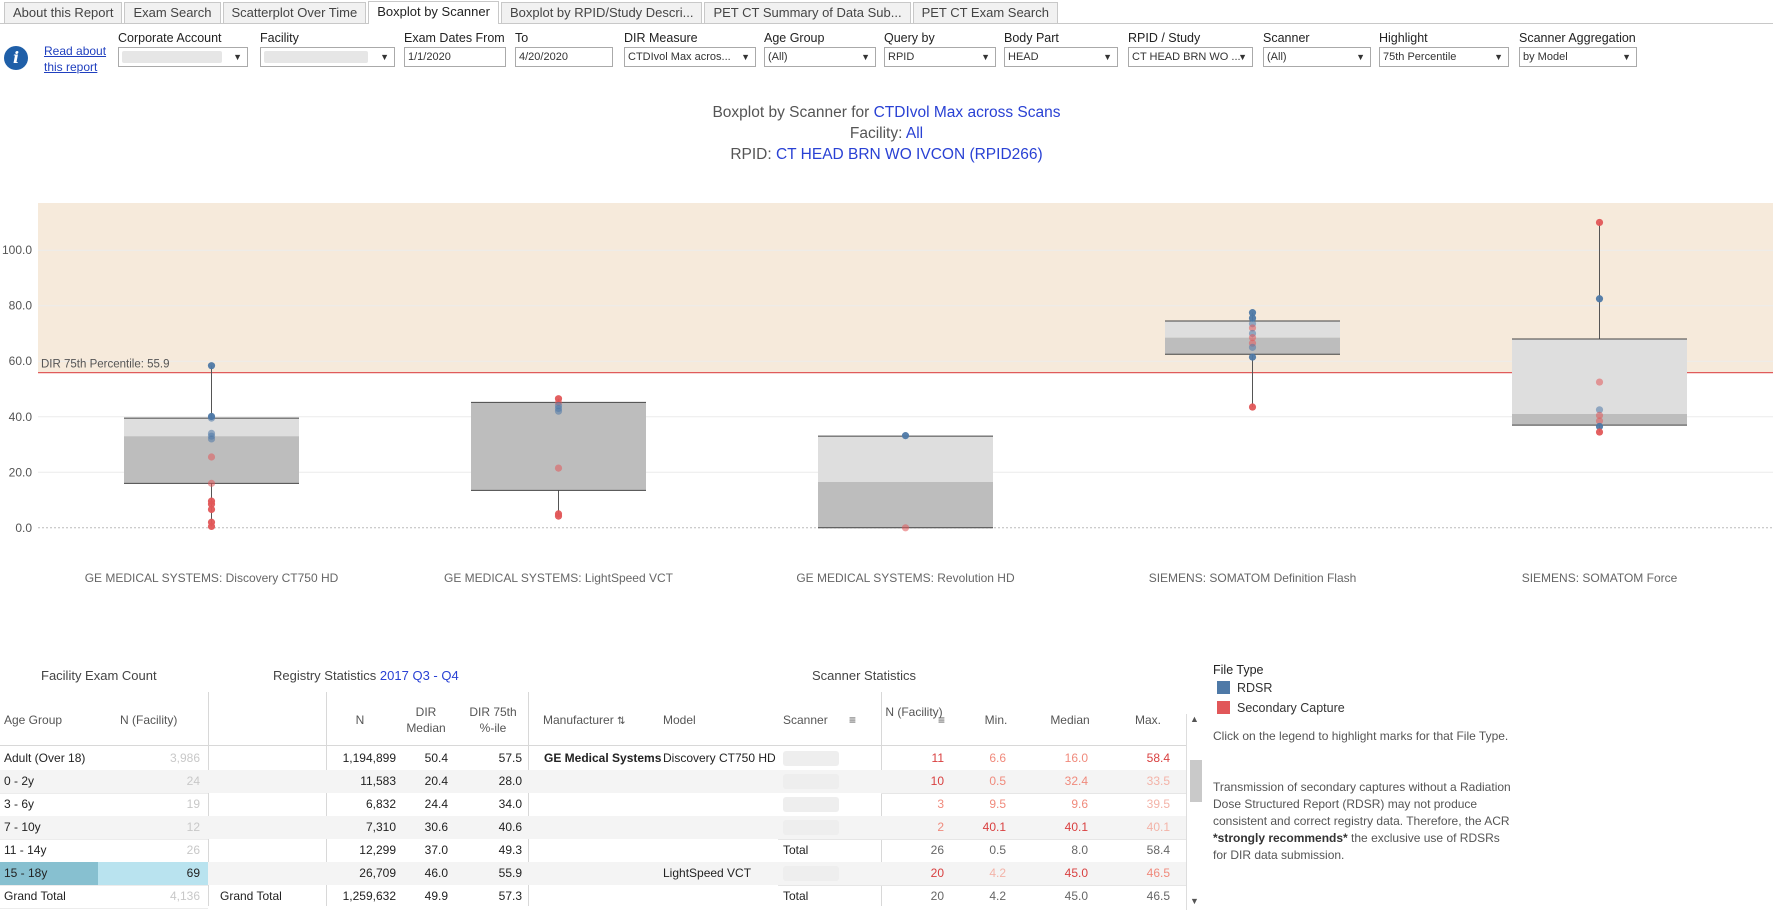  I want to click on filter-facility: Facility ▼, so click(327, 49).